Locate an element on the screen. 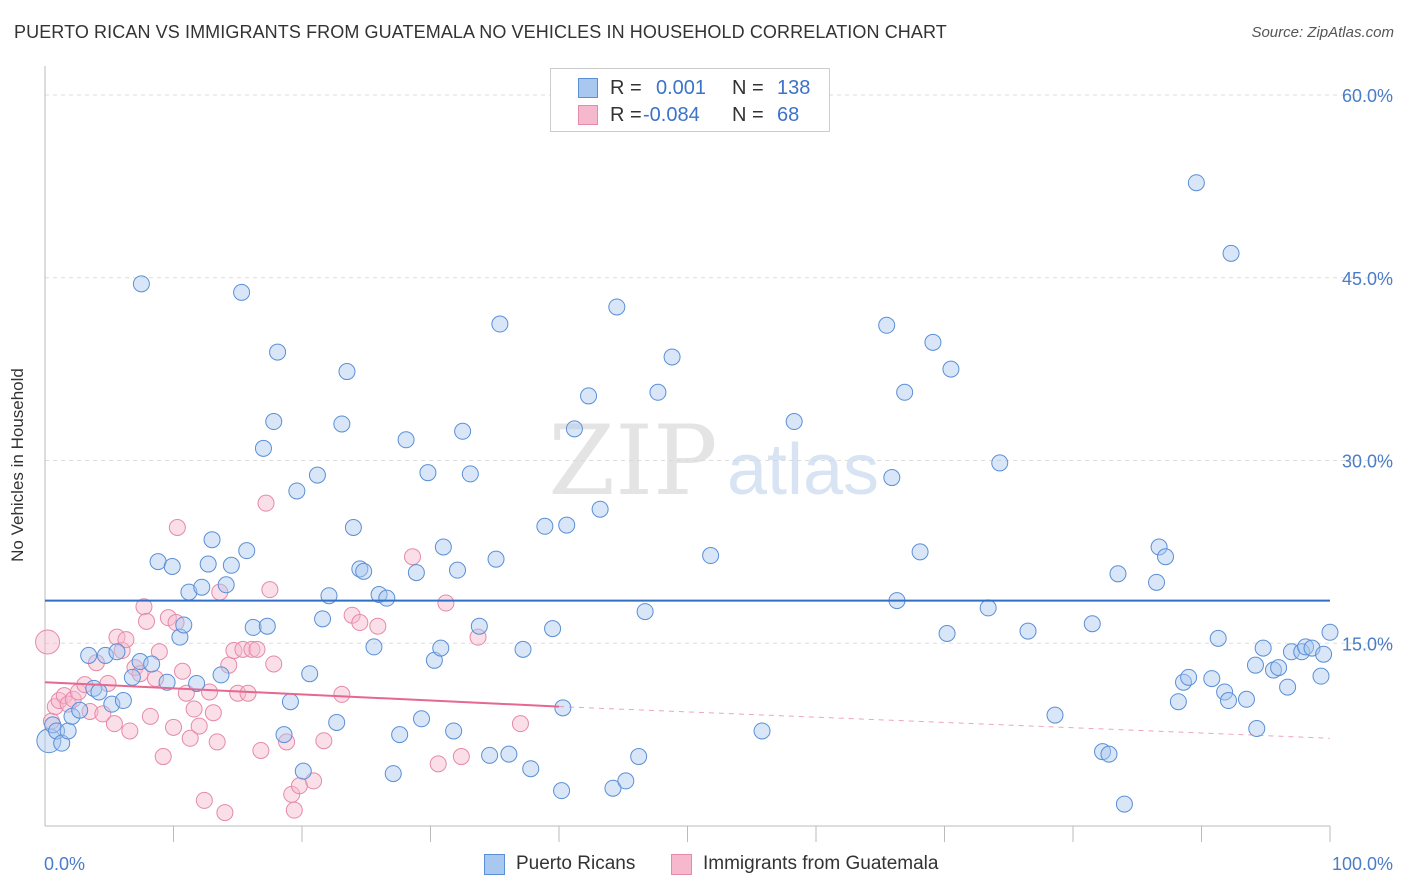  legend-swatch-pink is located at coordinates (588, 115).